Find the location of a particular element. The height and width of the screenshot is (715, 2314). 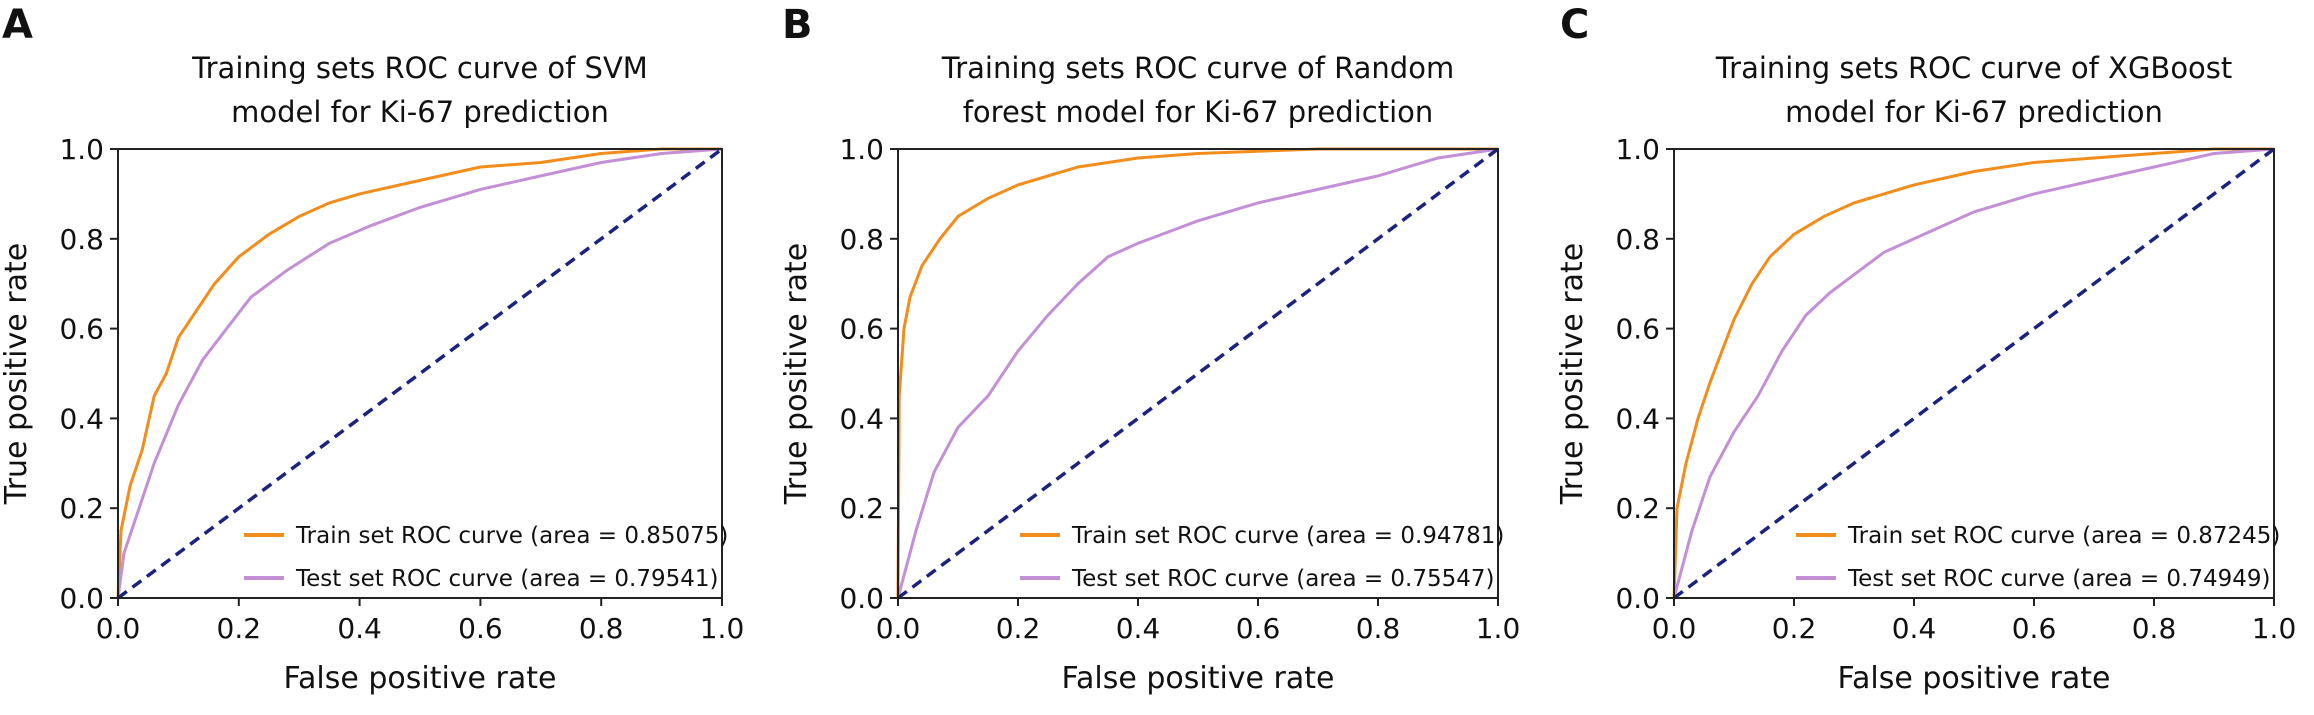

legend-entry: Test set ROC curve (area = 0.75547) is located at coordinates (1283, 579).